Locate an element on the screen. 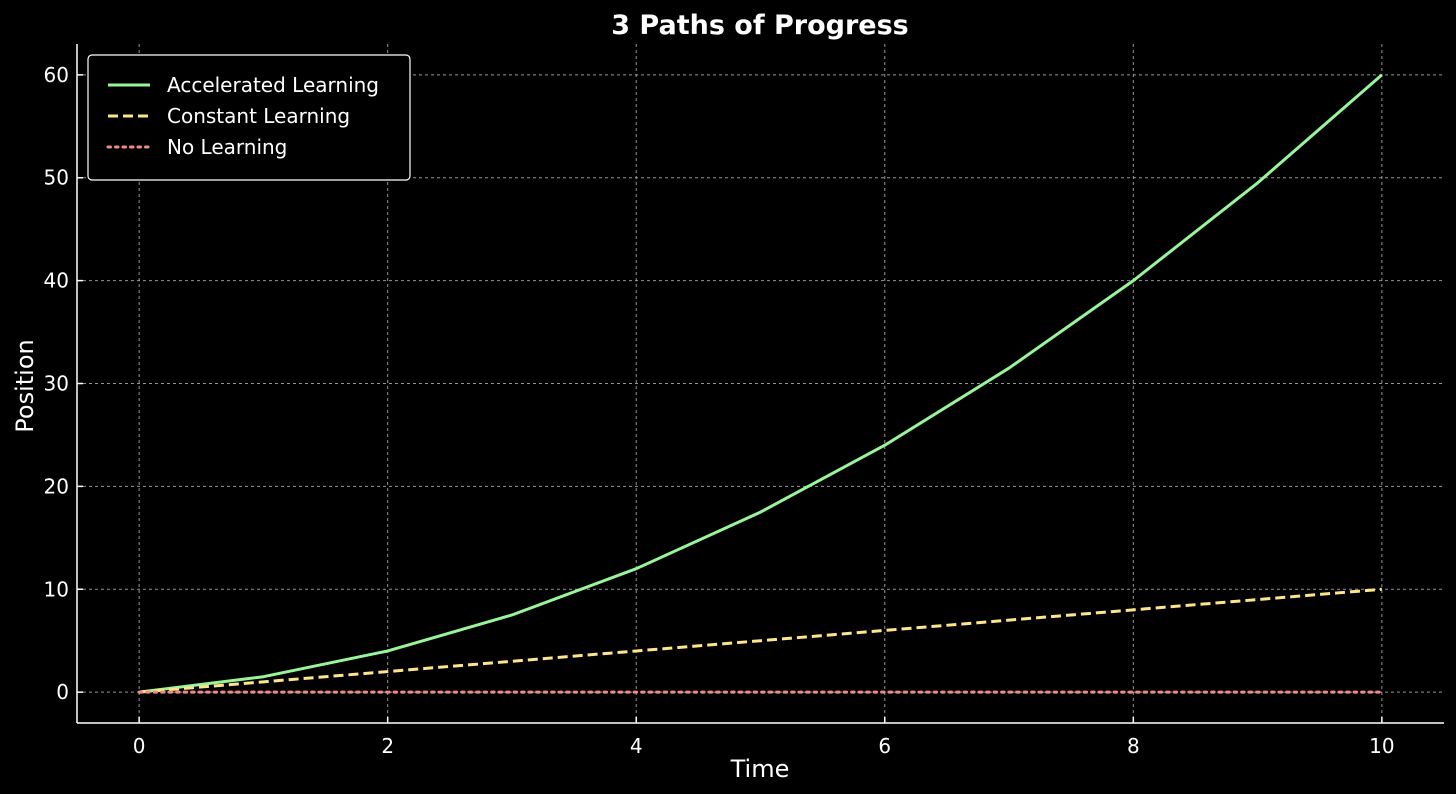 This screenshot has width=1456, height=794. y-tick-label: 10 is located at coordinates (56, 589).